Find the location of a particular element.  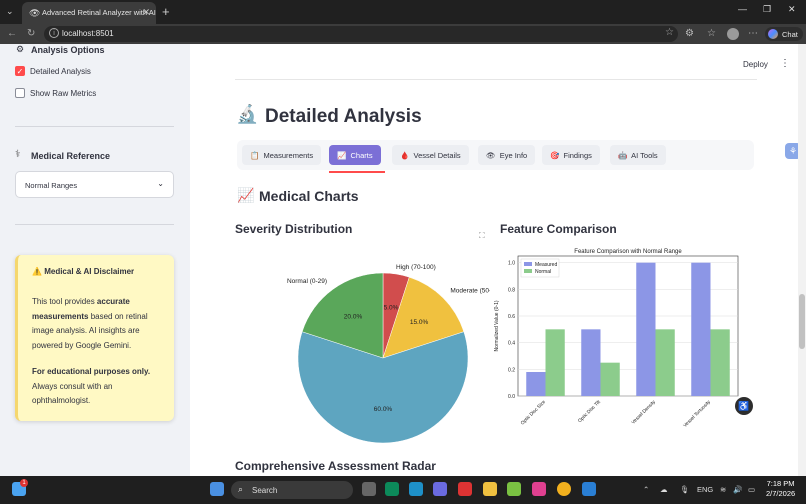

battery-icon: ▭ is located at coordinates (752, 489).